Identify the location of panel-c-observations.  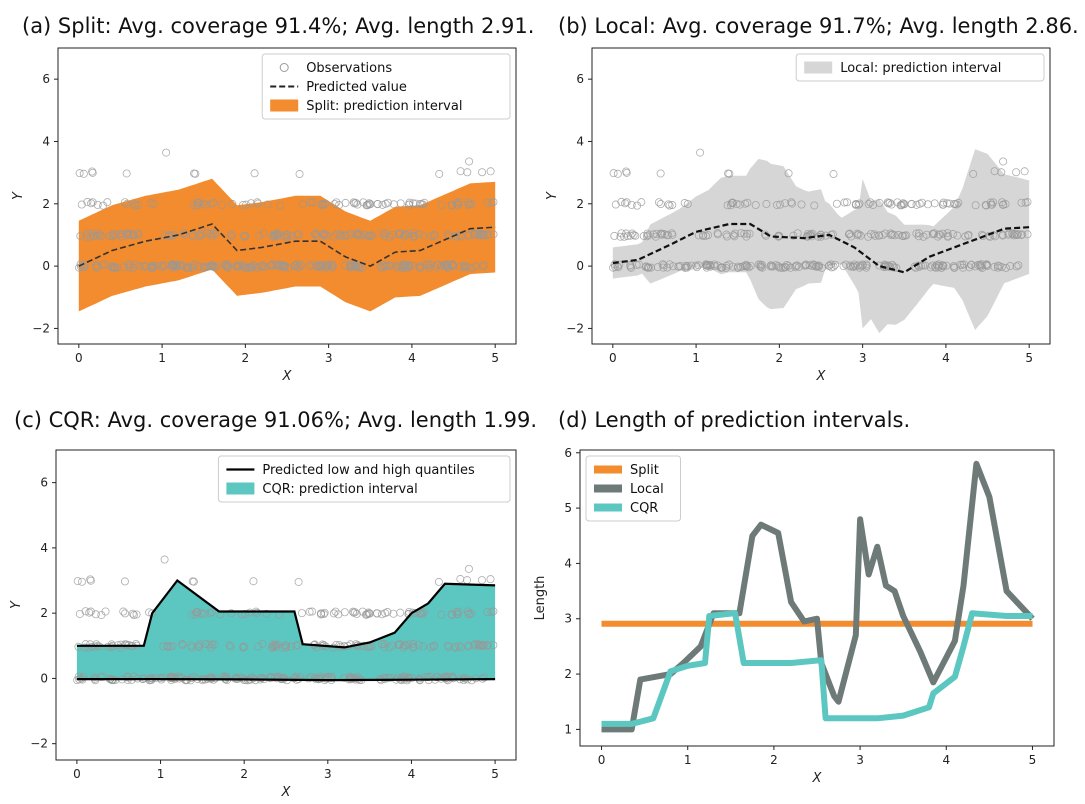
(285, 620).